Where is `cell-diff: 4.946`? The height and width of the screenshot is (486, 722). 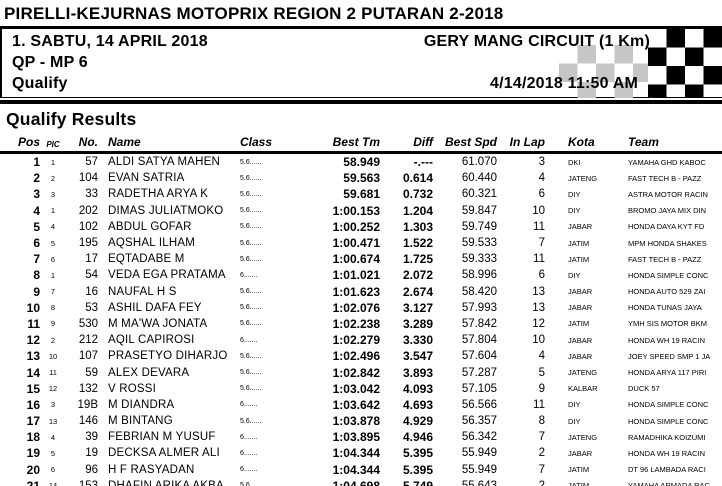
cell-diff: 4.946 is located at coordinates (417, 437).